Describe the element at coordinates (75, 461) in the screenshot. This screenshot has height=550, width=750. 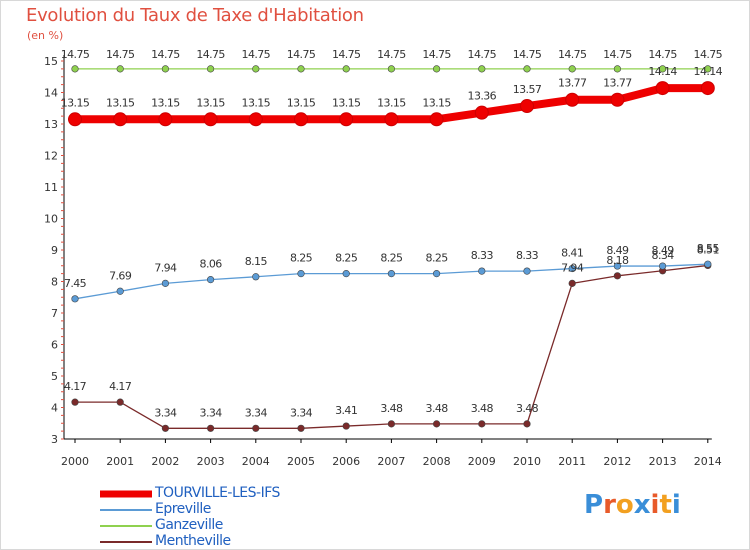
I see `x-tick-label: 2000` at that location.